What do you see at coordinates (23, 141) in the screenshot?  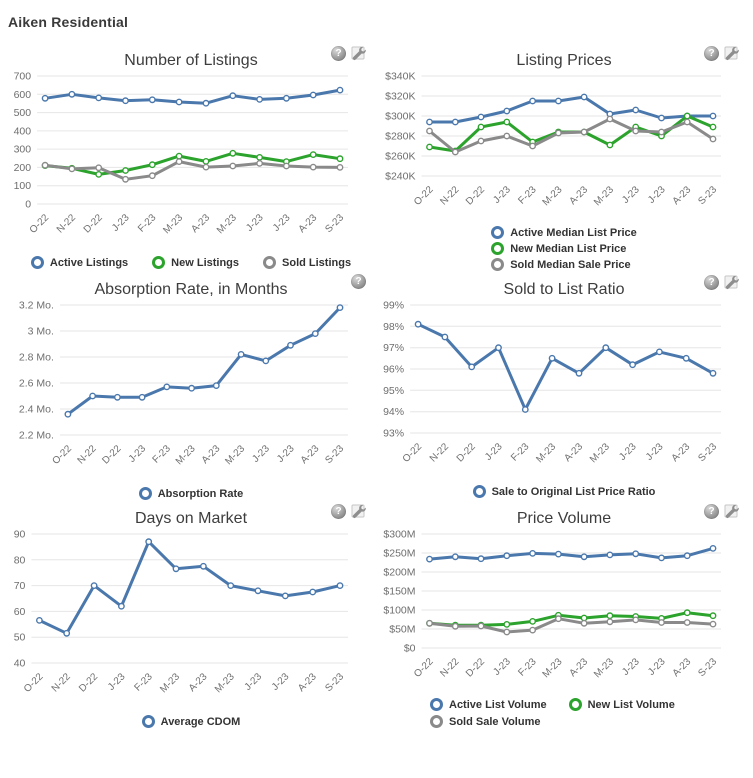 I see `y-axis-labels: 0 100 200 300 400 500 600 700` at bounding box center [23, 141].